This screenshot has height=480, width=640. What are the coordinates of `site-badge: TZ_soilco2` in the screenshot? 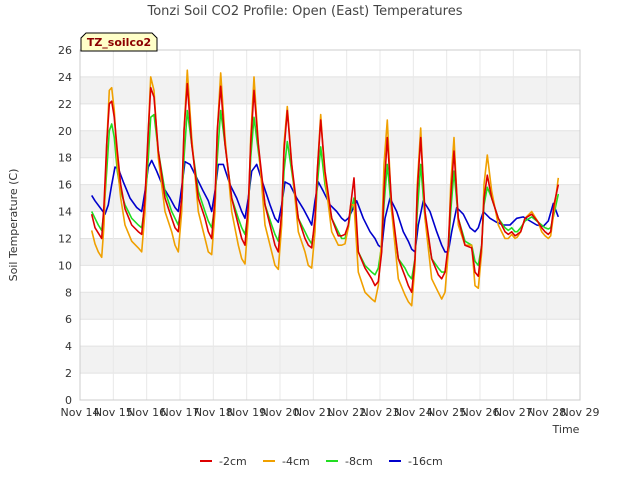 It's located at (119, 42).